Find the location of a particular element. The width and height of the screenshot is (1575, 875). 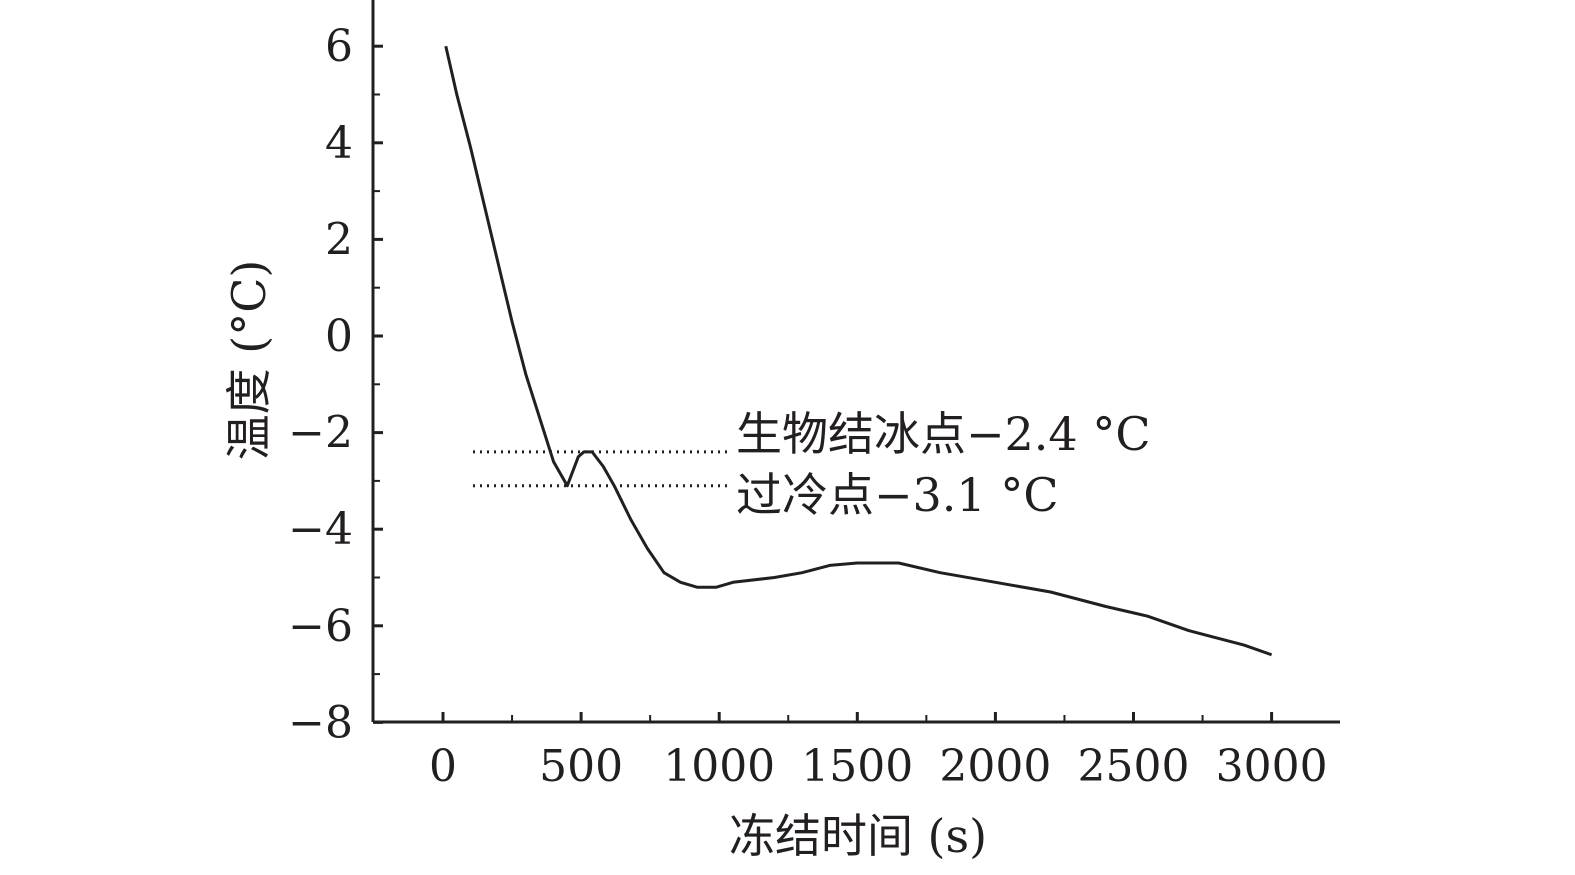

y-tick-label: −2 is located at coordinates (320, 433).